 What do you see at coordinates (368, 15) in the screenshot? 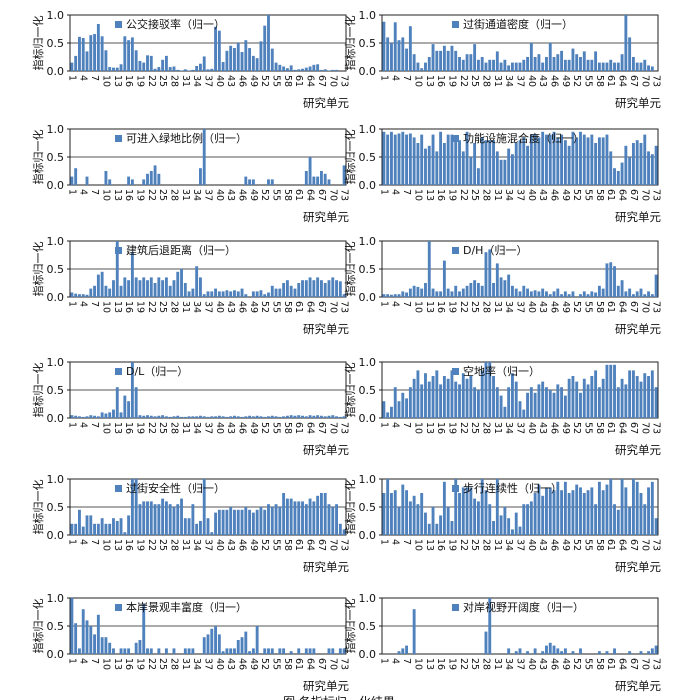
I see `y-tick-label: 1.0` at bounding box center [368, 15].